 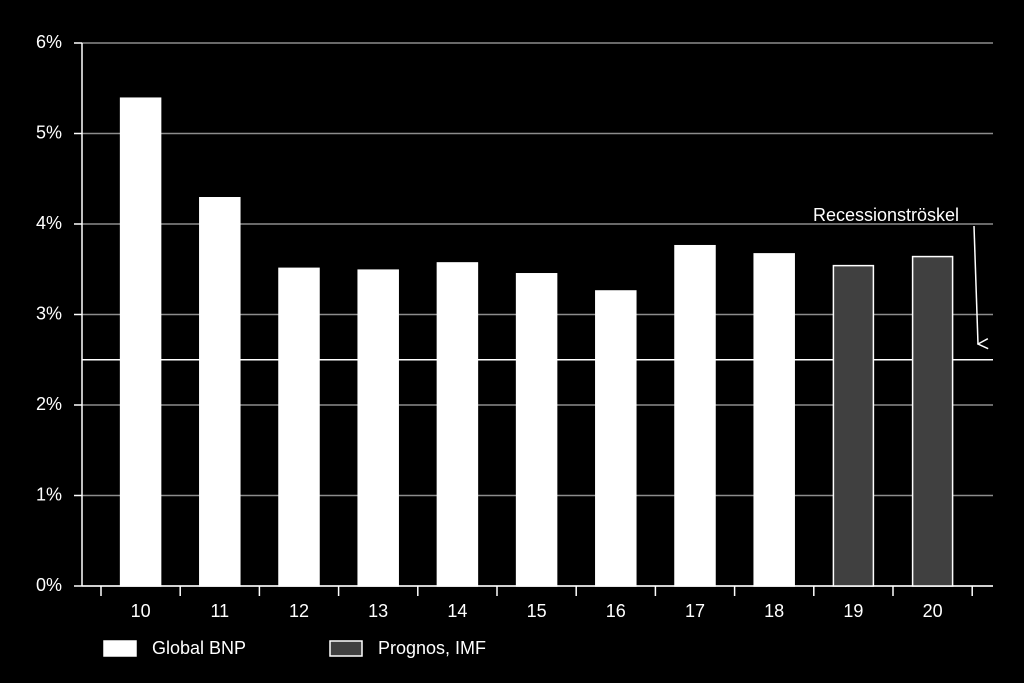 What do you see at coordinates (299, 611) in the screenshot?
I see `x-tick-label: 12` at bounding box center [299, 611].